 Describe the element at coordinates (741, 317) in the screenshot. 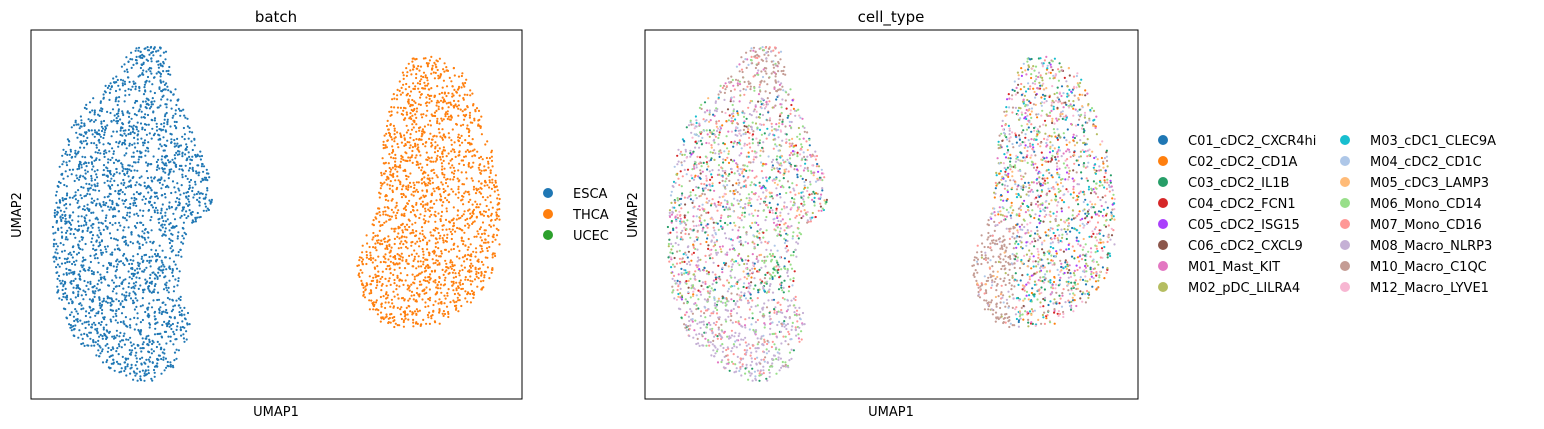

I see `m08-macro-nlrp3-point` at that location.